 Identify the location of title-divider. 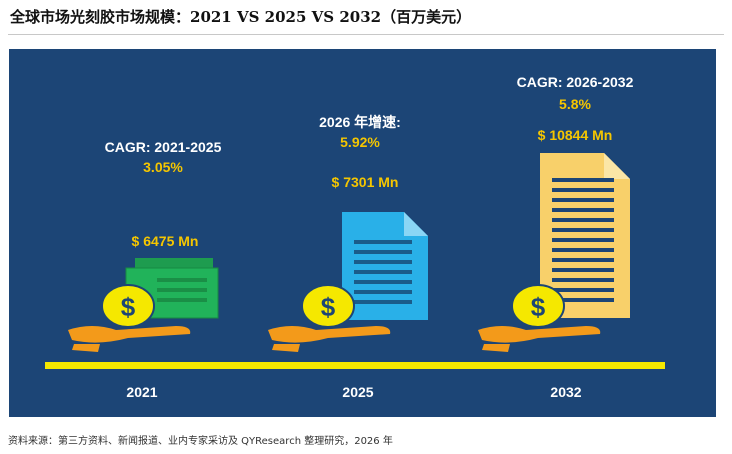
(366, 34).